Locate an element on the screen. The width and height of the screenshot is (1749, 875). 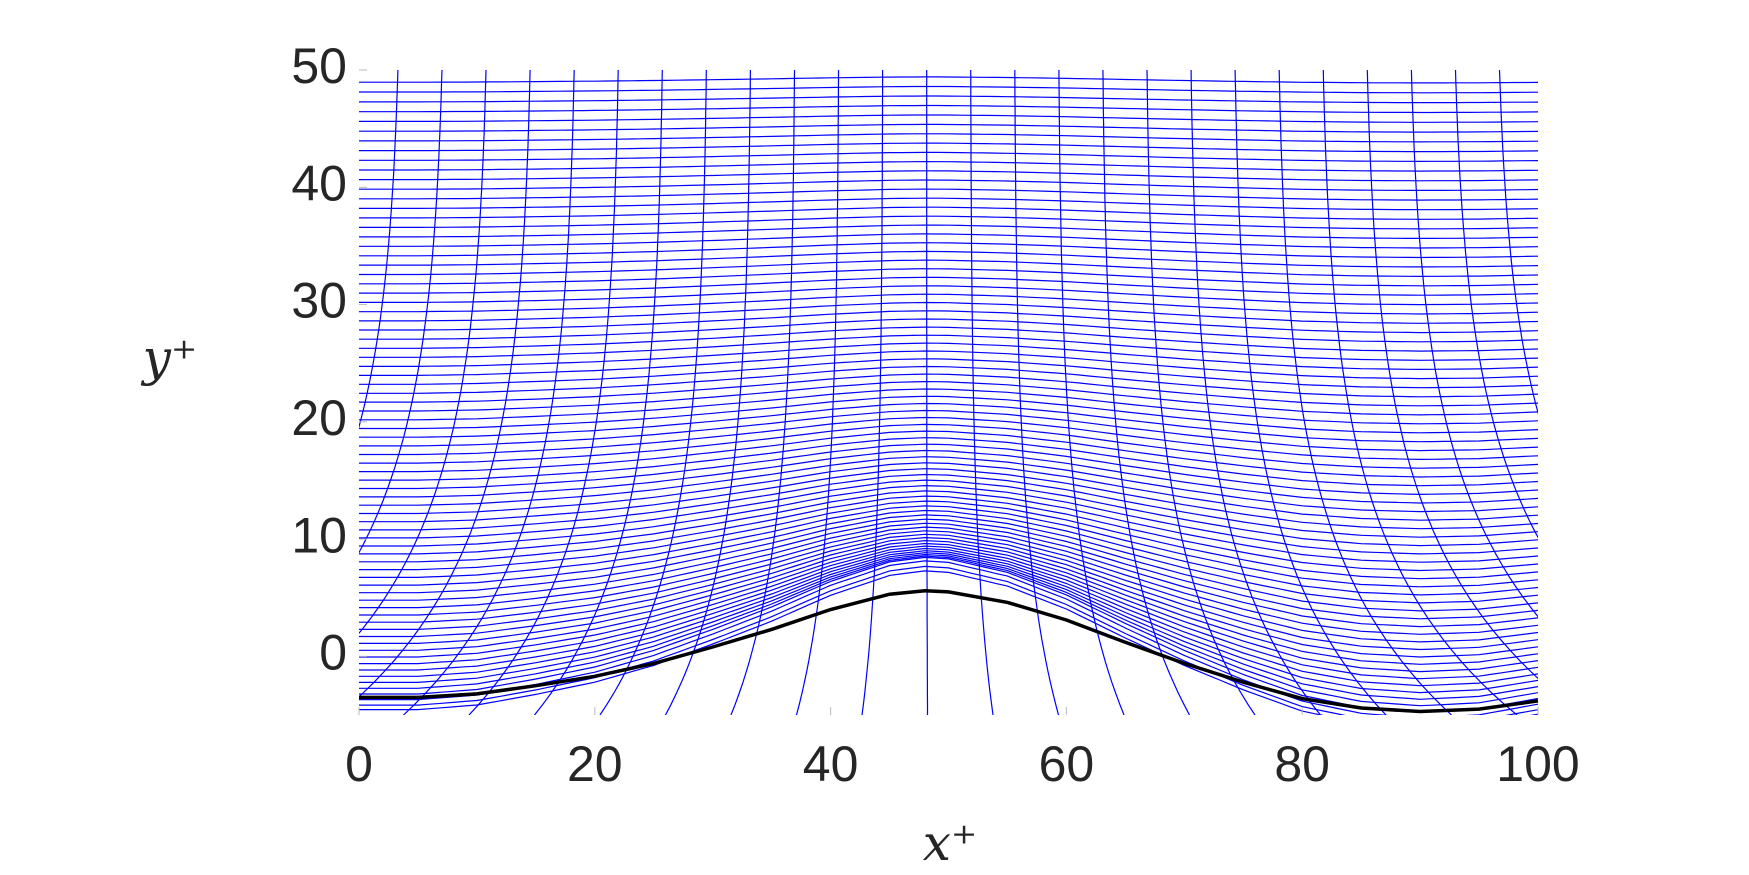
y-tick-label: 50 is located at coordinates (319, 66).